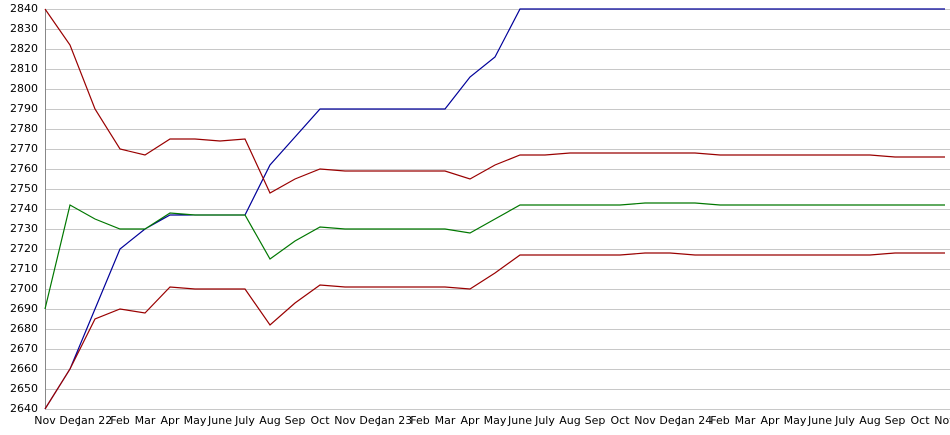 This screenshot has width=950, height=435. Describe the element at coordinates (24, 348) in the screenshot. I see `y-tick-label: 2670` at that location.